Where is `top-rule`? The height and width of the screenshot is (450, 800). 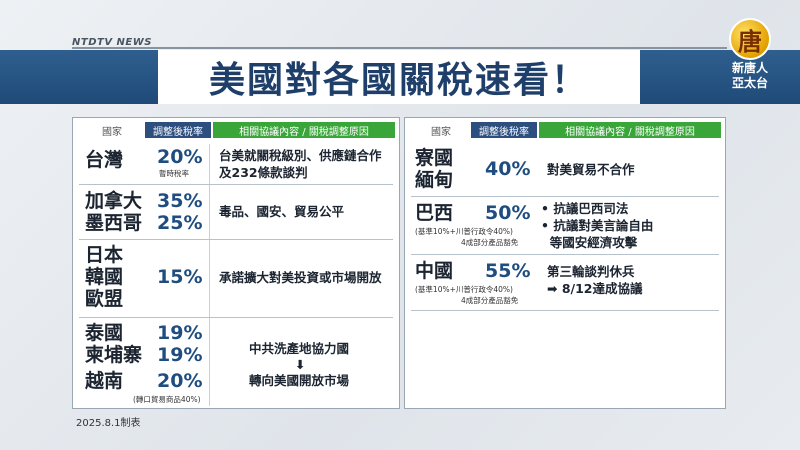 top-rule is located at coordinates (399, 48).